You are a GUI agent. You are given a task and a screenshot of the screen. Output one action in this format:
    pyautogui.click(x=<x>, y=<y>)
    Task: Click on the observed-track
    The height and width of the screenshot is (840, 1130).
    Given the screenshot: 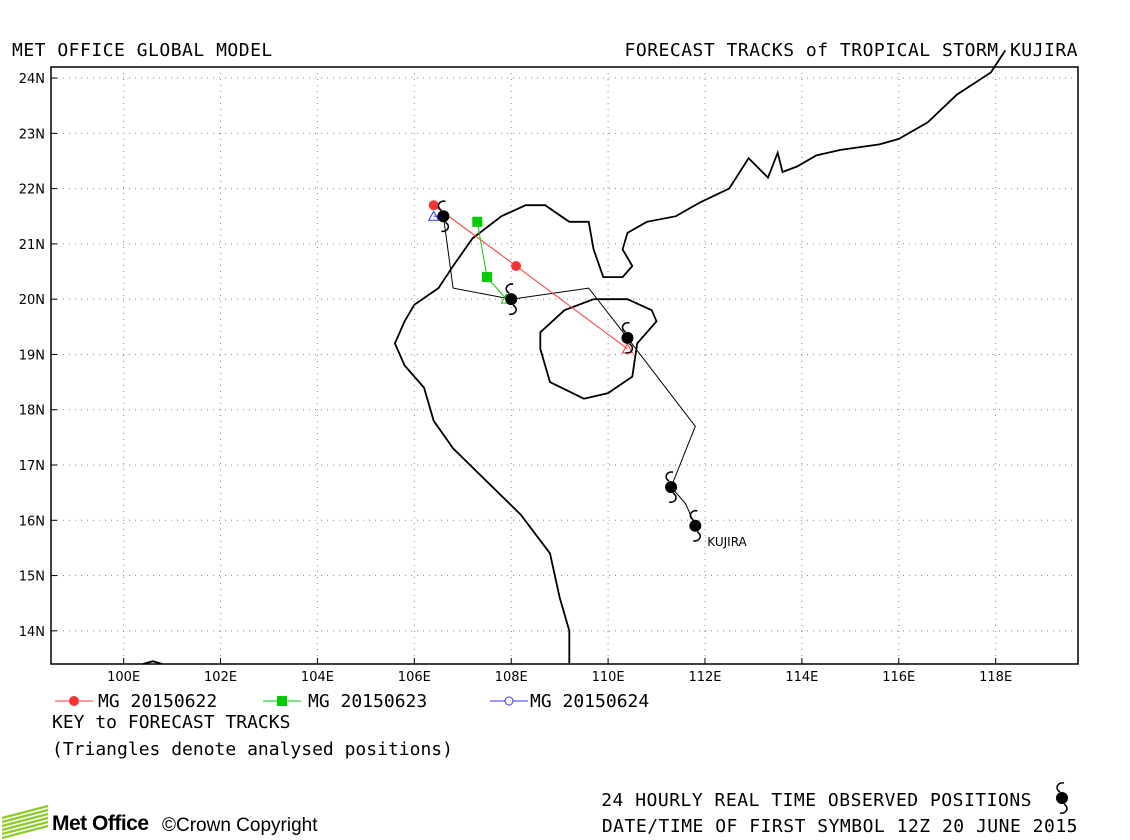 What is the action you would take?
    pyautogui.click(x=569, y=371)
    